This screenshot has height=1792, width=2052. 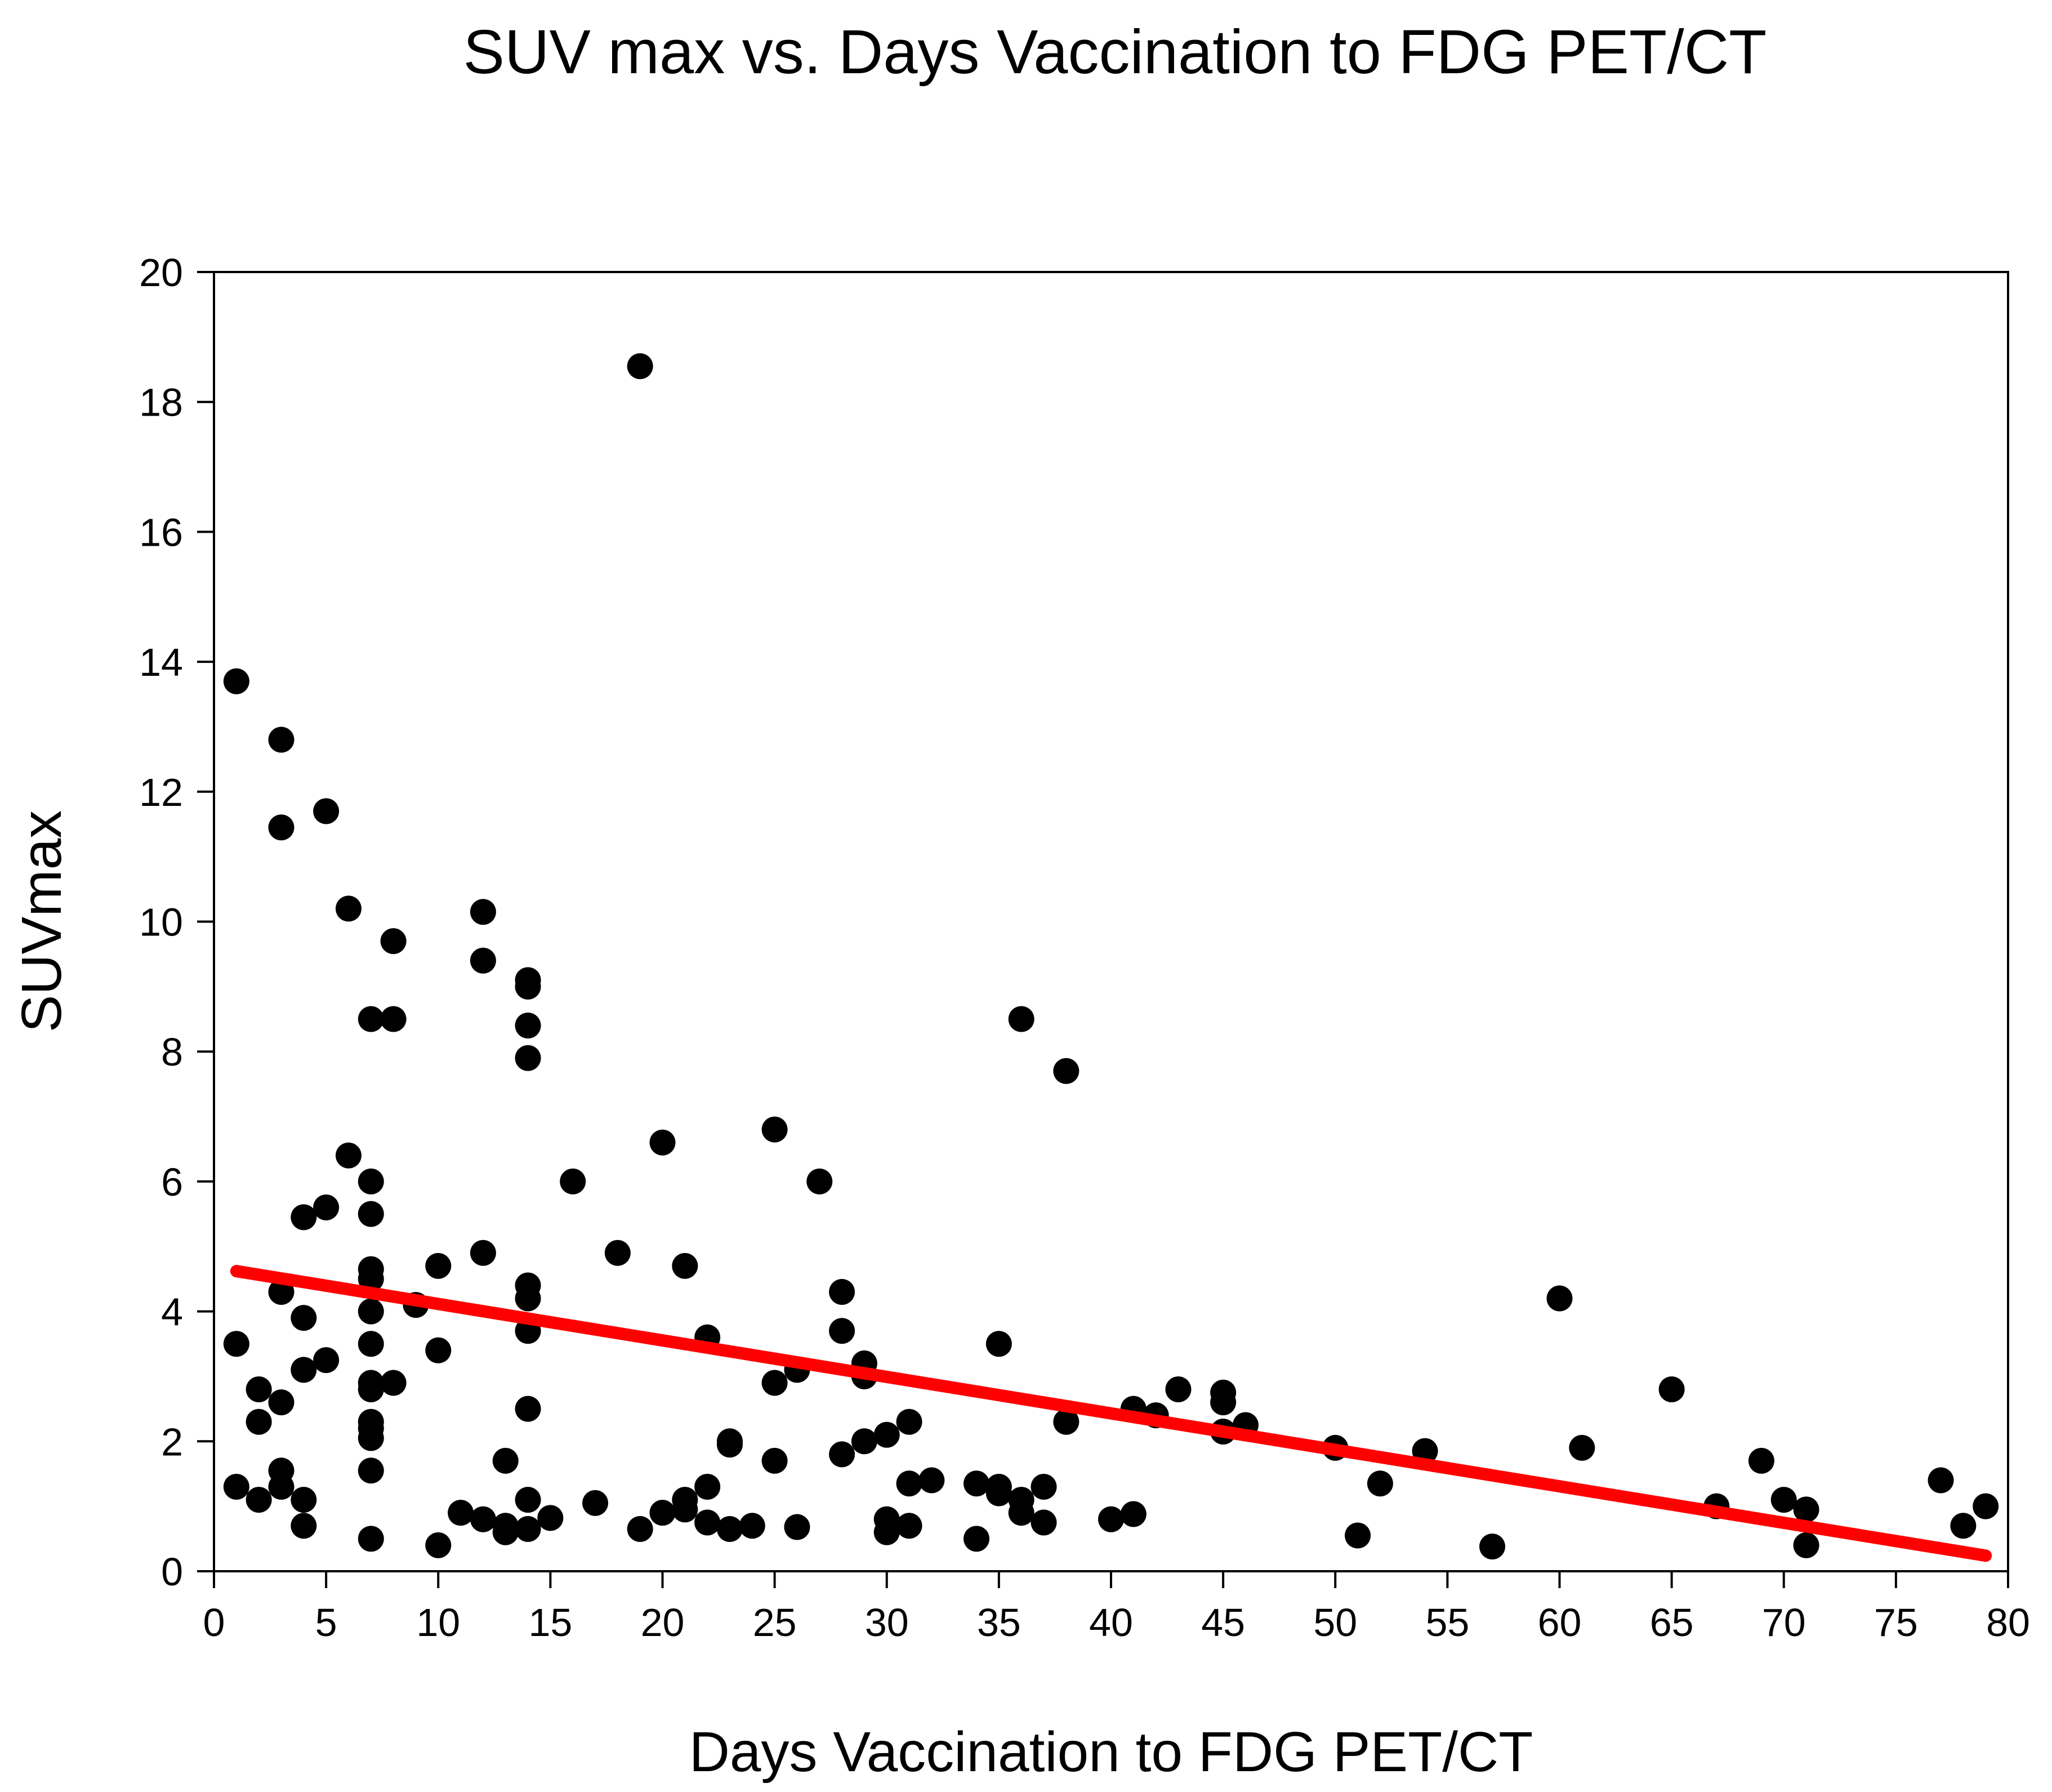 What do you see at coordinates (1335, 1622) in the screenshot?
I see `x-tick-label: 50` at bounding box center [1335, 1622].